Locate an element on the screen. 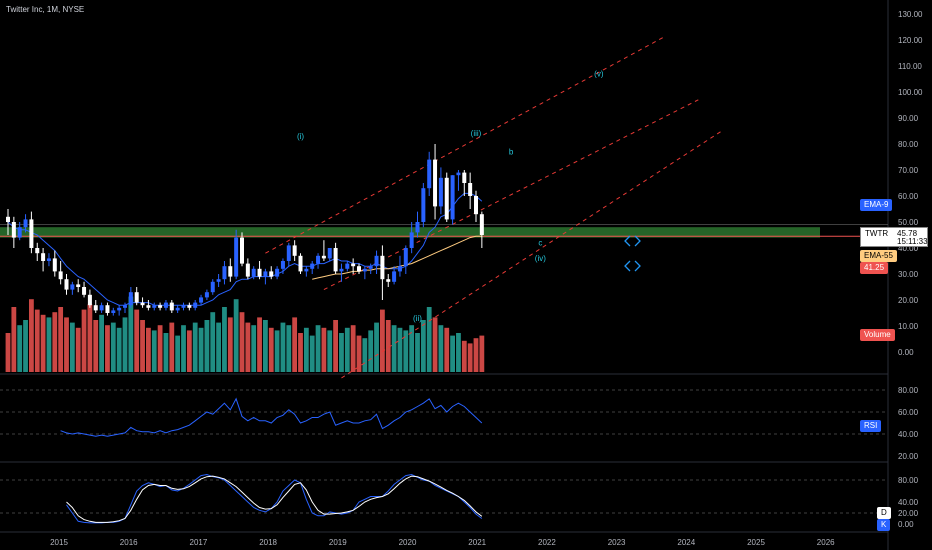  price-tick-label: 10.00 is located at coordinates (908, 326).